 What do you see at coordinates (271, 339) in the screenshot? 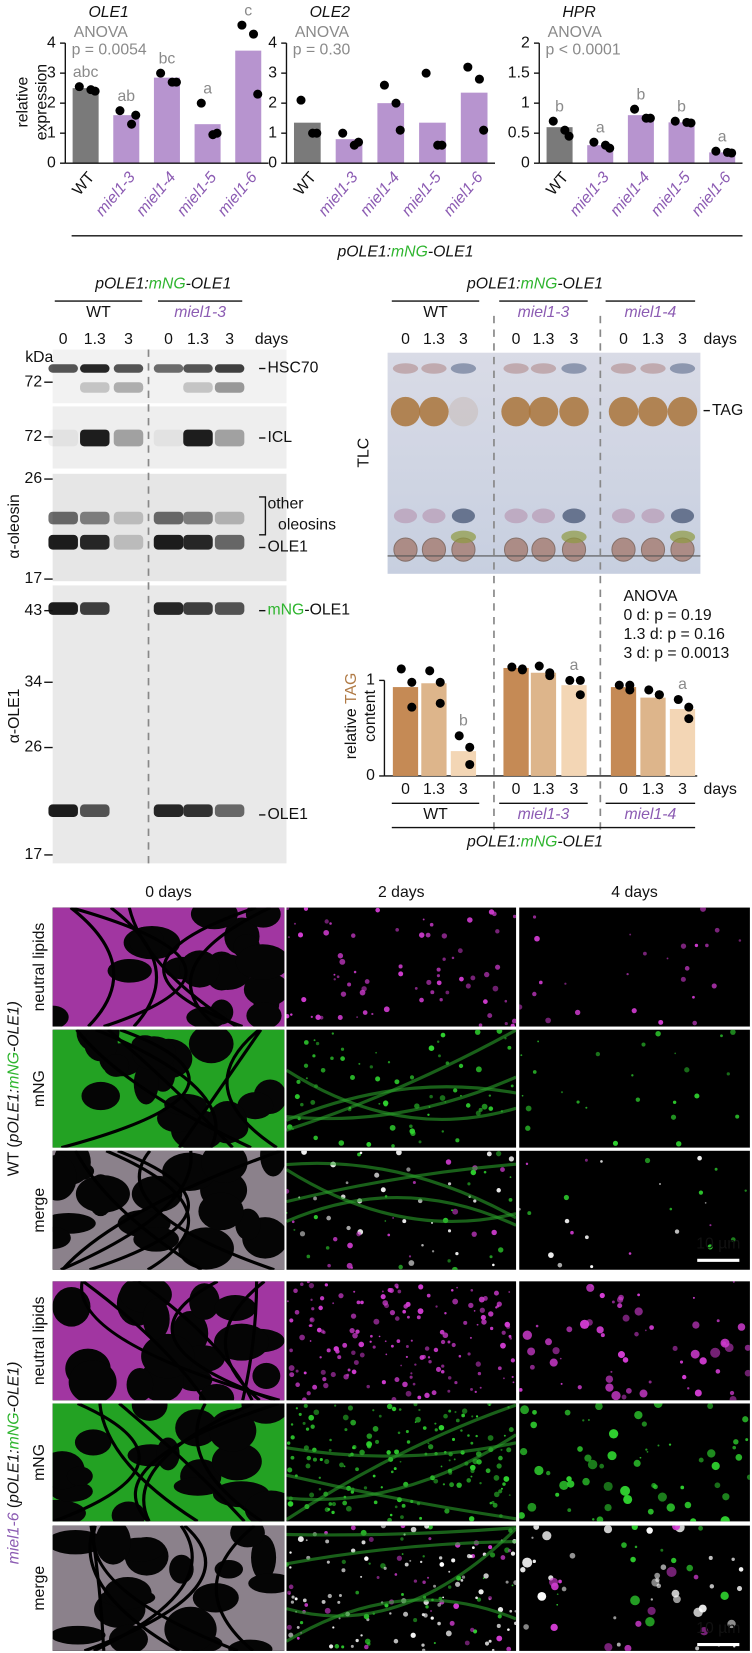
I see `days-label: days` at bounding box center [271, 339].